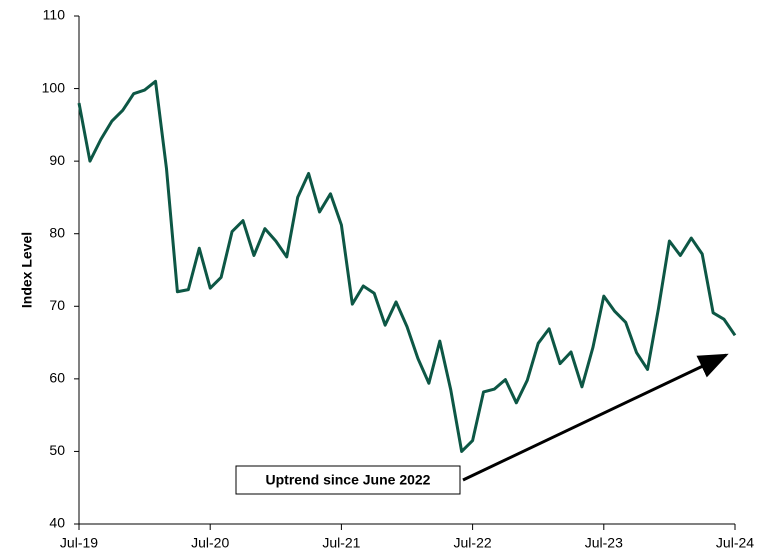 This screenshot has width=770, height=559. I want to click on y-tick-label: 80, so click(57, 232).